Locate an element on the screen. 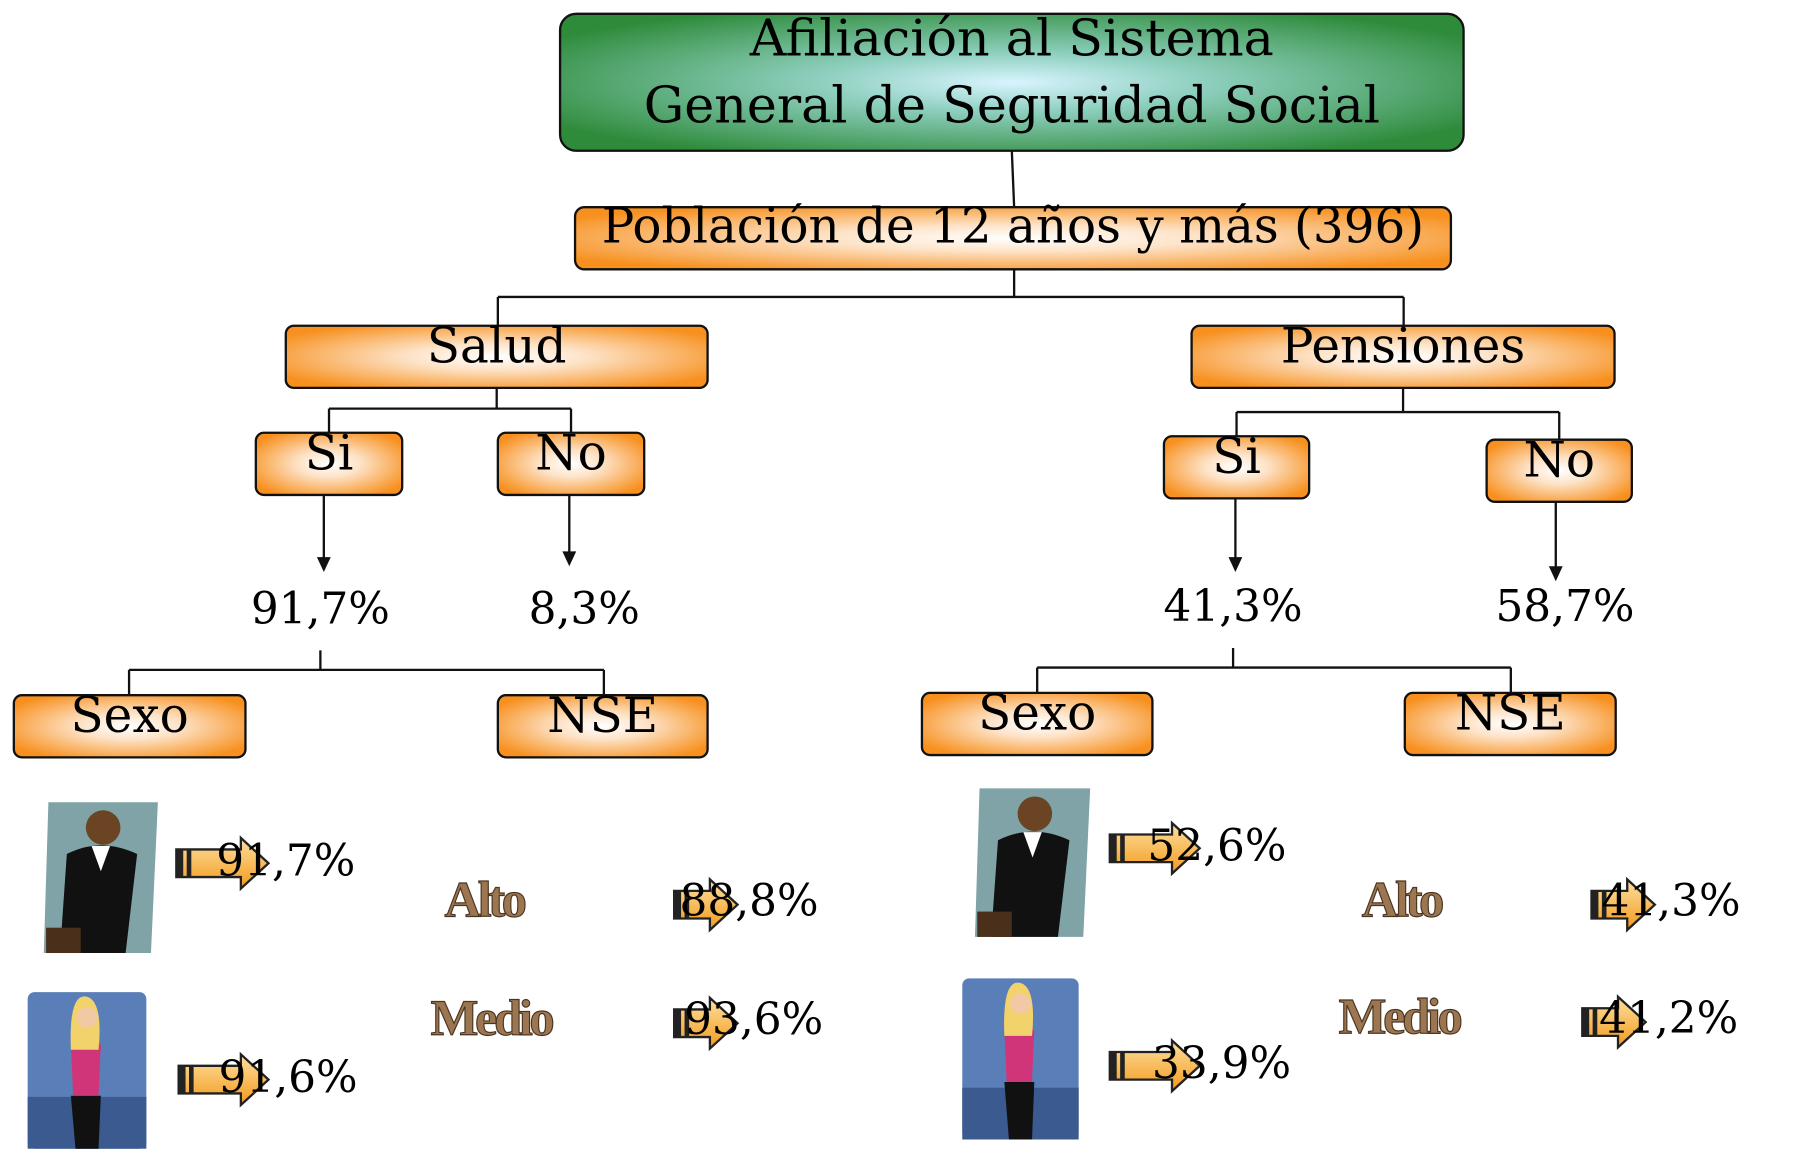 The image size is (1807, 1151). nse-value: 41,2% is located at coordinates (1668, 1018).